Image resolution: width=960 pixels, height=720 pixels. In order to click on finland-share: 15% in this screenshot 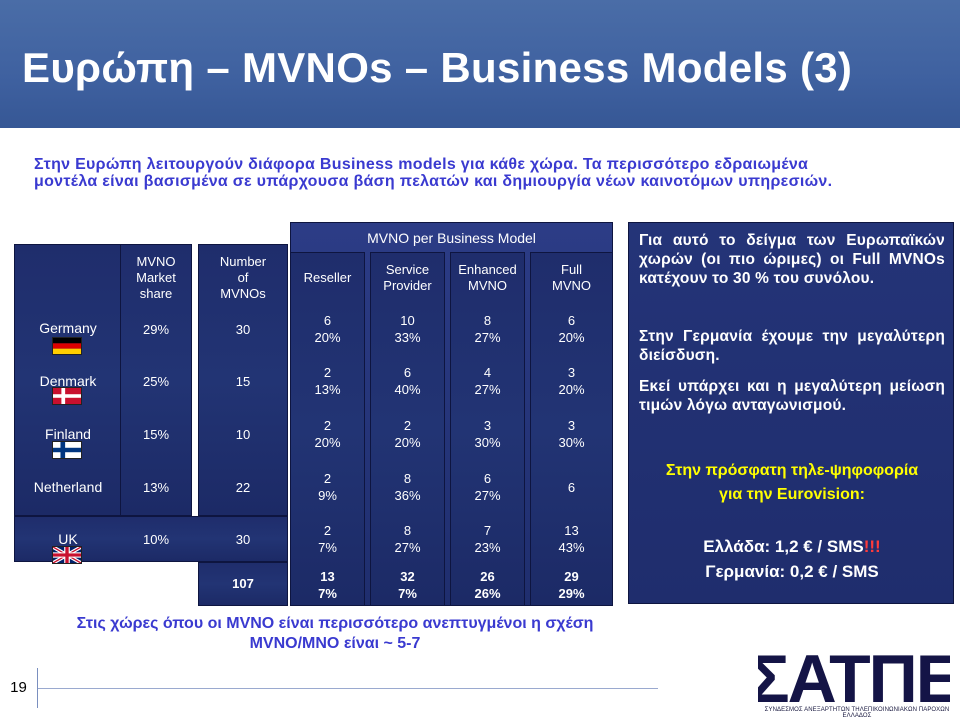, I will do `click(156, 434)`.